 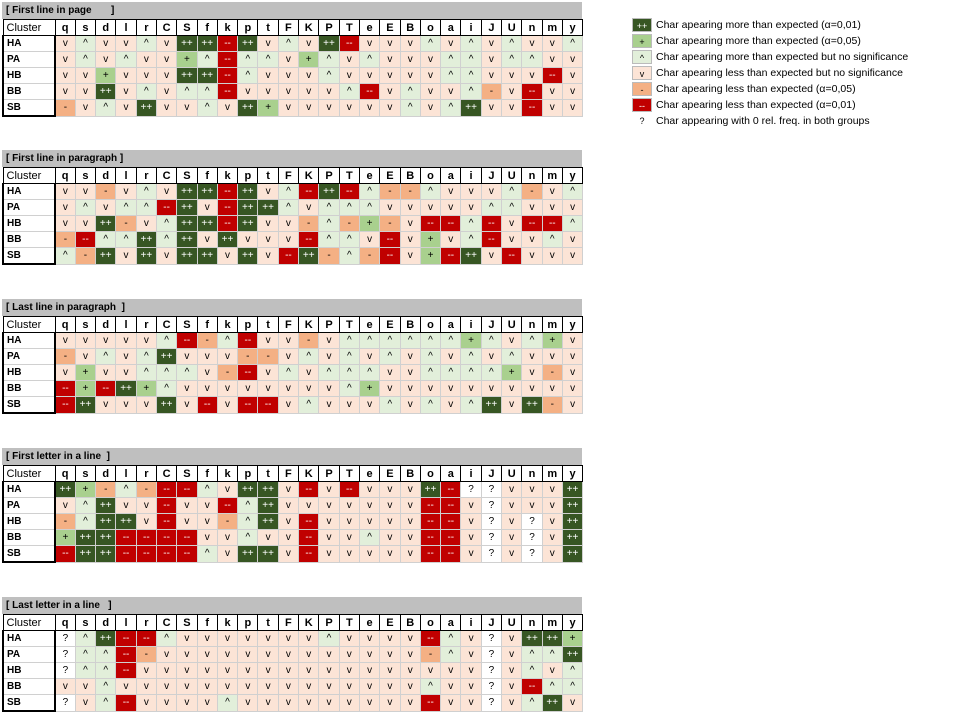 What do you see at coordinates (268, 324) in the screenshot?
I see `column-header: t` at bounding box center [268, 324].